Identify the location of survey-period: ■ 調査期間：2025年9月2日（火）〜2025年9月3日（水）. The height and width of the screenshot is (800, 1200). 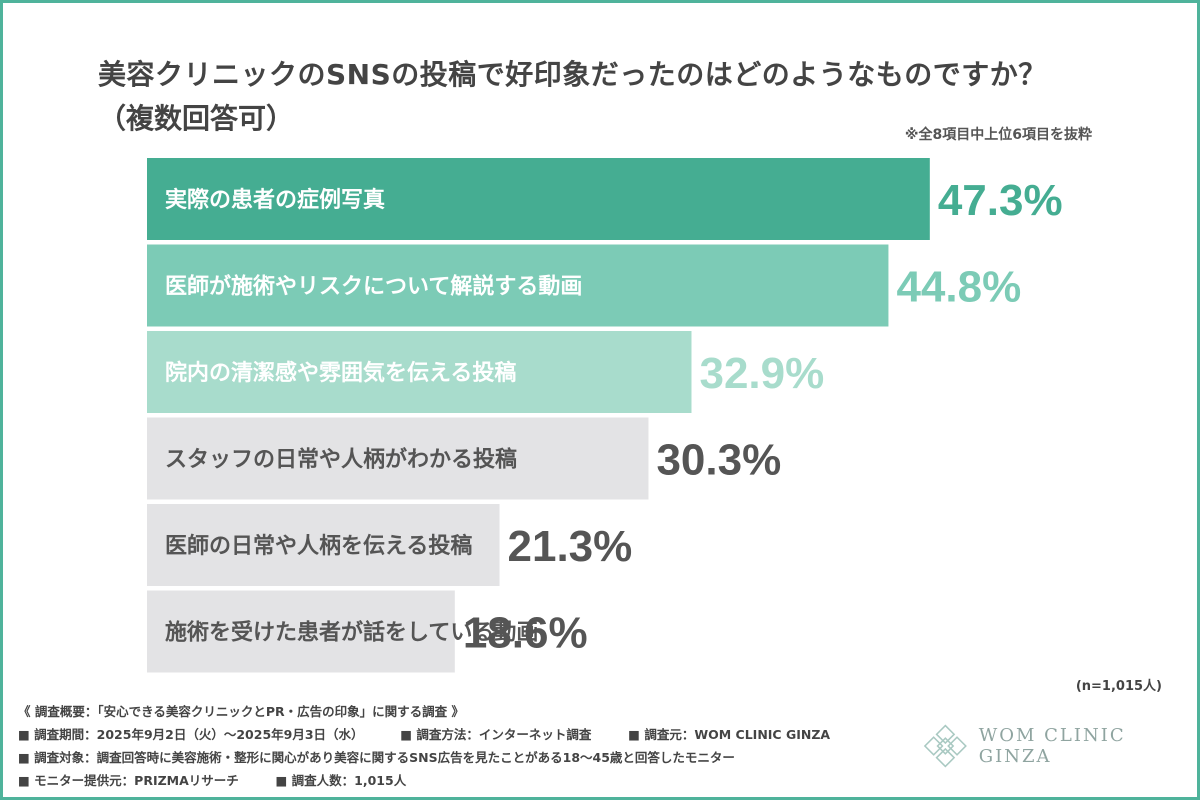
(191, 734).